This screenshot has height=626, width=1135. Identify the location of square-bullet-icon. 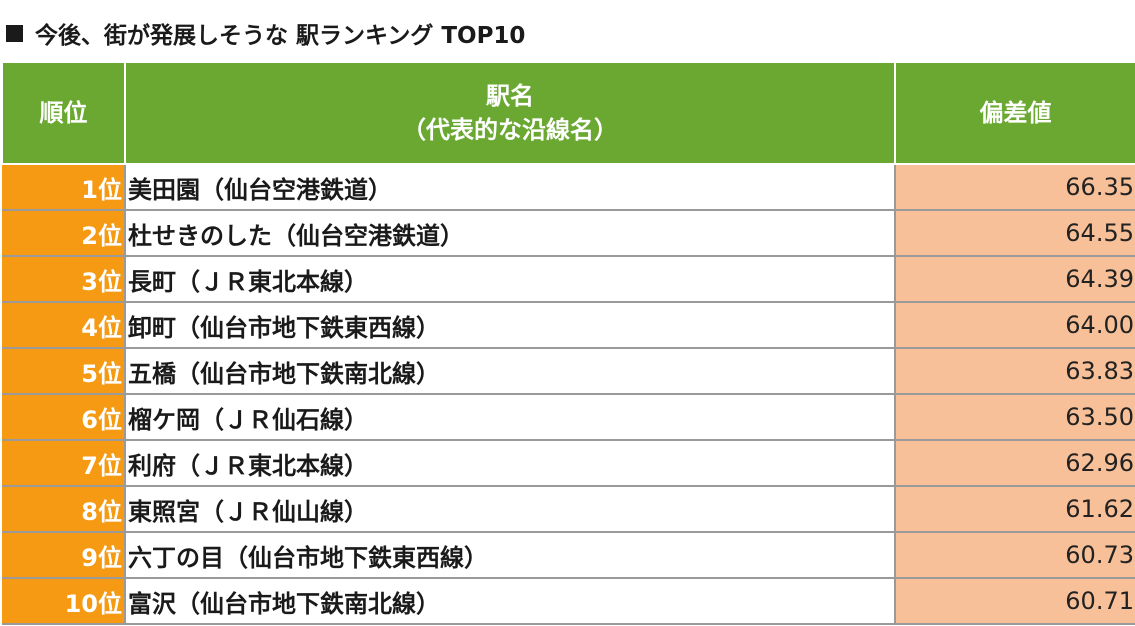
(14, 33).